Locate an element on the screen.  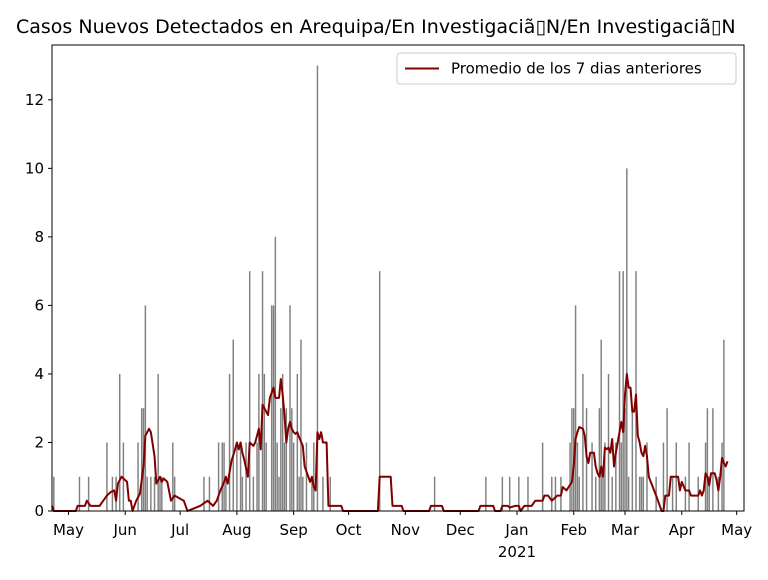
x-year-label: 2021 is located at coordinates (517, 552).